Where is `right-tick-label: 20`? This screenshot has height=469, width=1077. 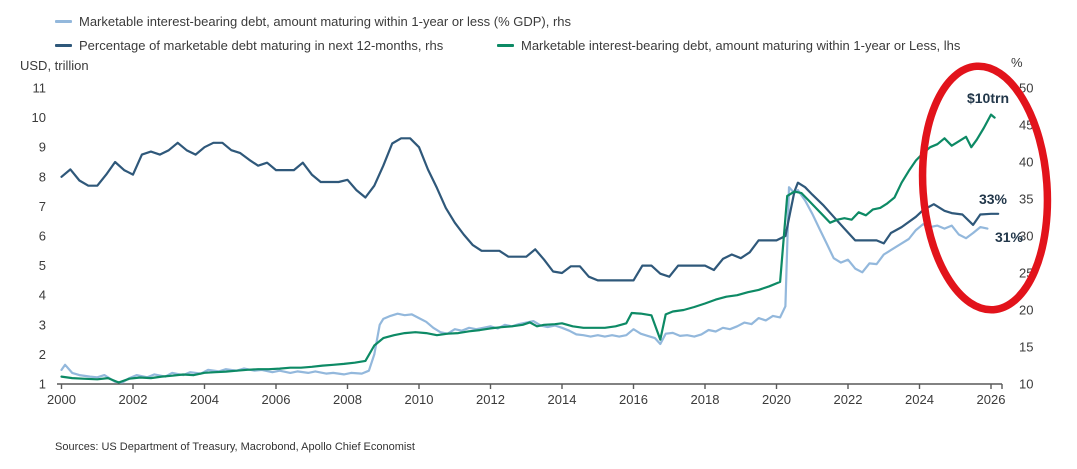 right-tick-label: 20 is located at coordinates (1026, 310).